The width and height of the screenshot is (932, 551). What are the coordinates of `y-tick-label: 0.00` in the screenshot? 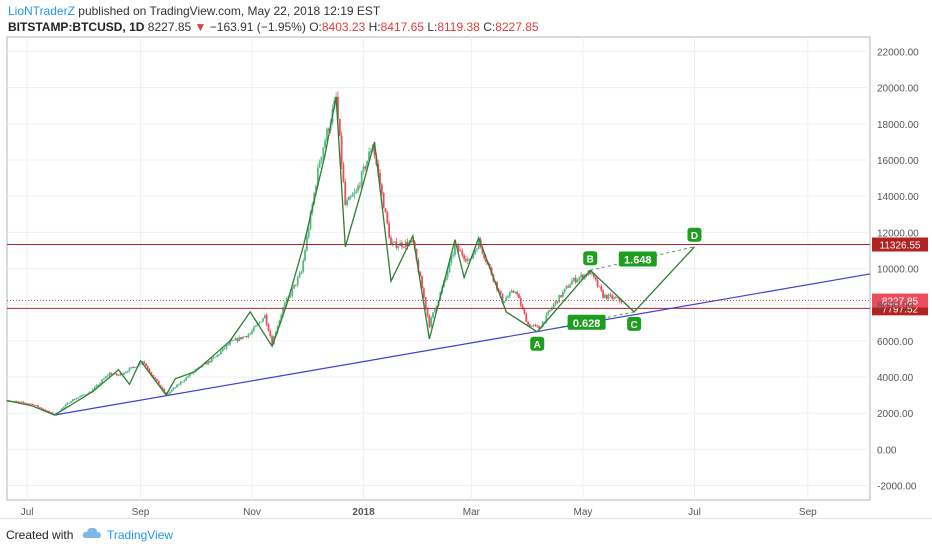 It's located at (887, 450).